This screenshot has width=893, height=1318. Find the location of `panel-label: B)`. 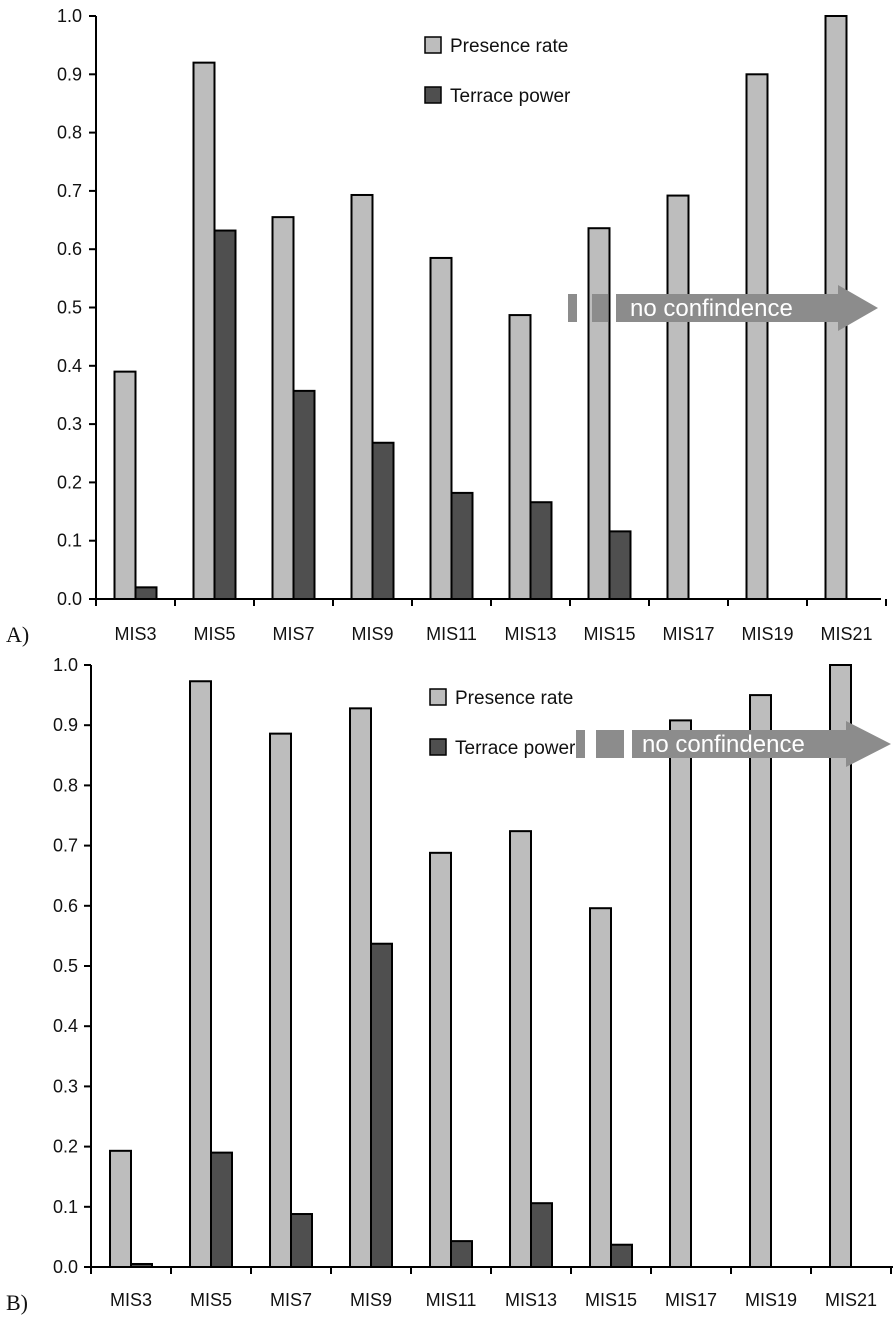

panel-label: B) is located at coordinates (17, 1302).